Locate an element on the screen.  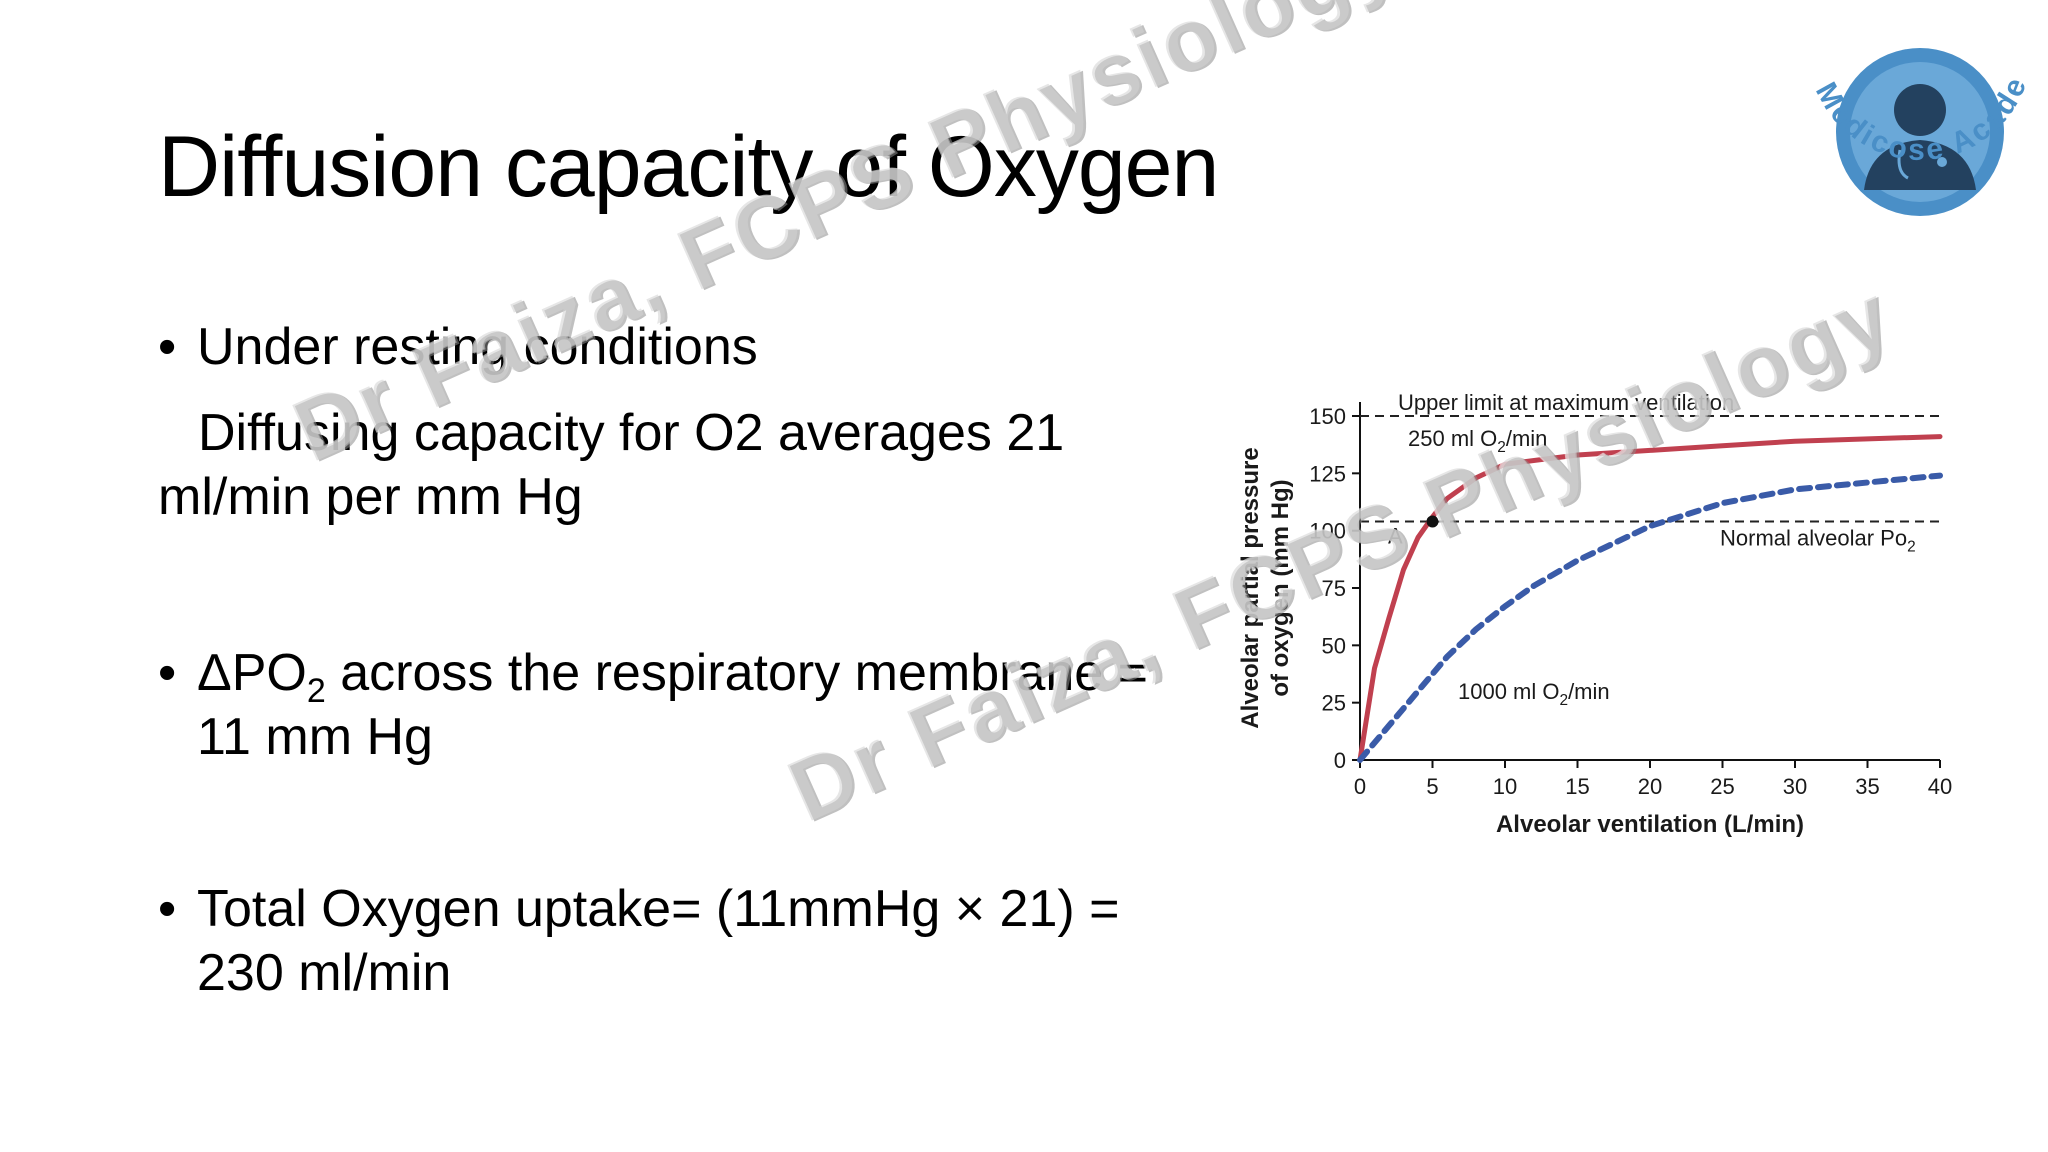
bullet-delta-po2-line2: 11 mm Hg is located at coordinates (315, 737).